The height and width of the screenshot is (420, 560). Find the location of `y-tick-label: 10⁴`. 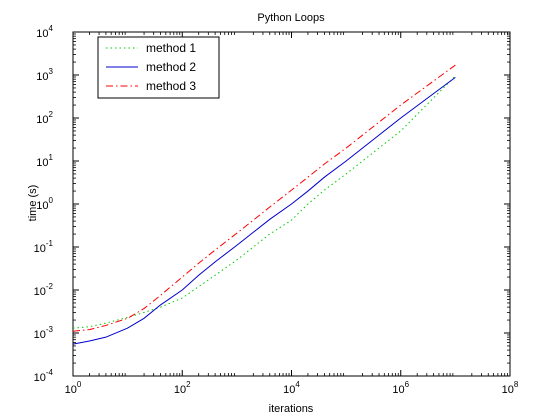

y-tick-label: 10⁴ is located at coordinates (44, 32).